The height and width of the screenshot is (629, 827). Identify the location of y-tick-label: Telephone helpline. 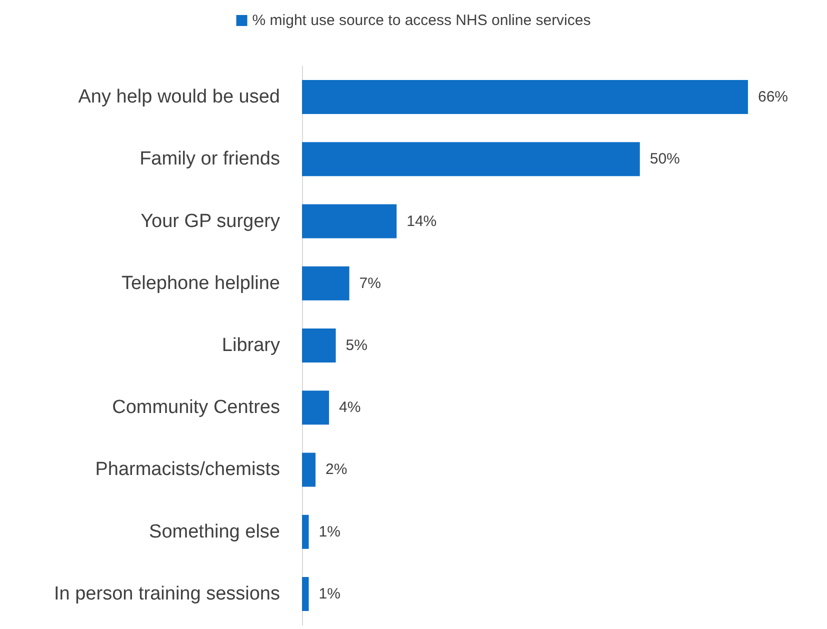
(201, 283).